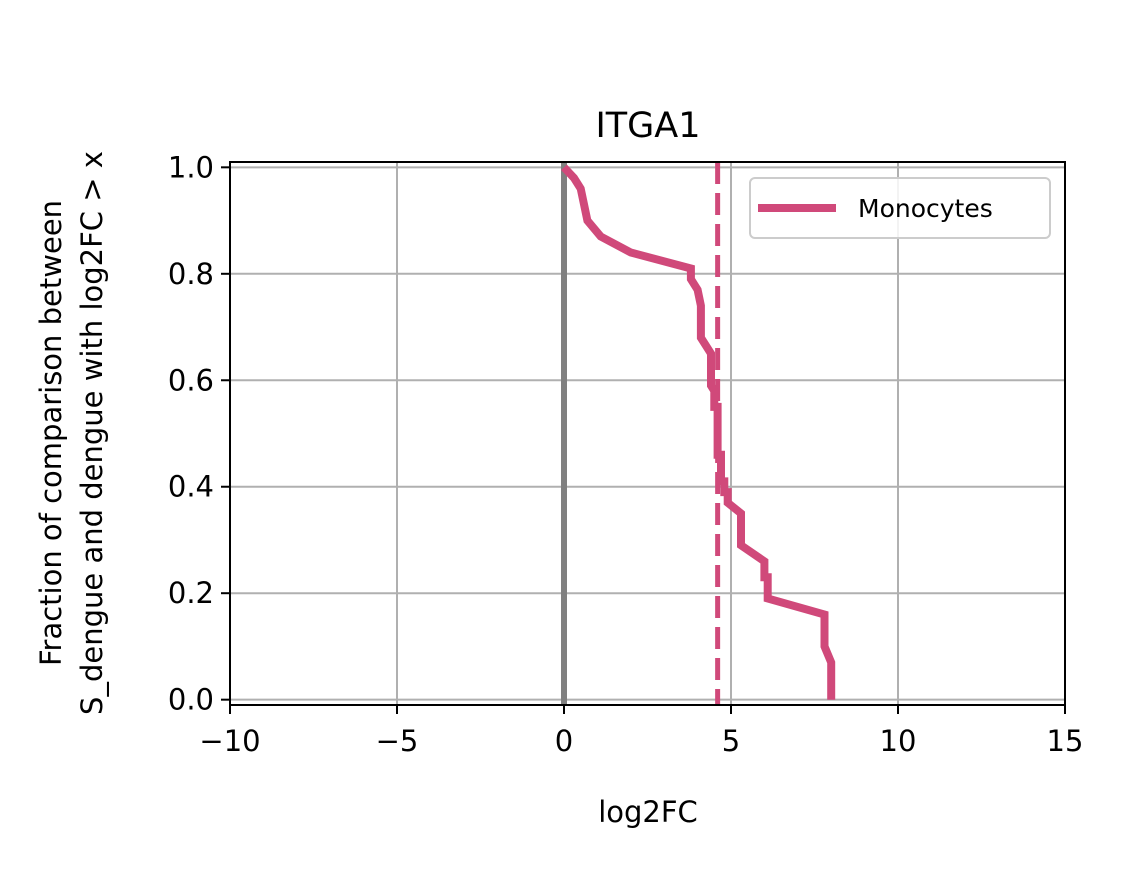  Describe the element at coordinates (92, 433) in the screenshot. I see `y-axis-label-line-2: S_dengue and dengue with log2FC > x` at that location.